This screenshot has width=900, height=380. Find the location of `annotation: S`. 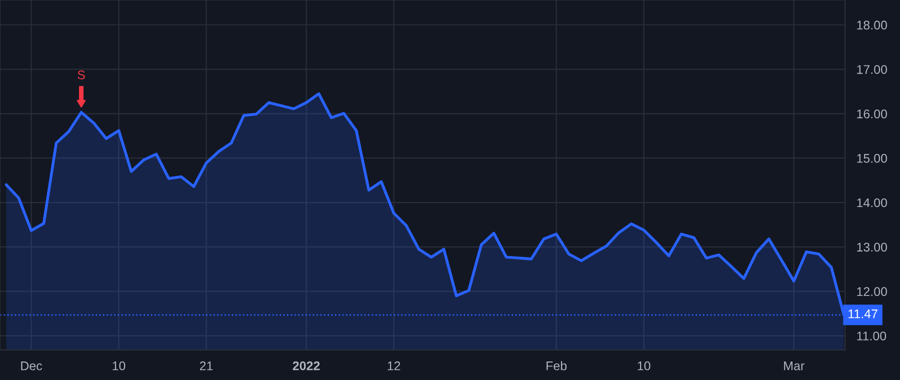

annotation: S is located at coordinates (81, 75).